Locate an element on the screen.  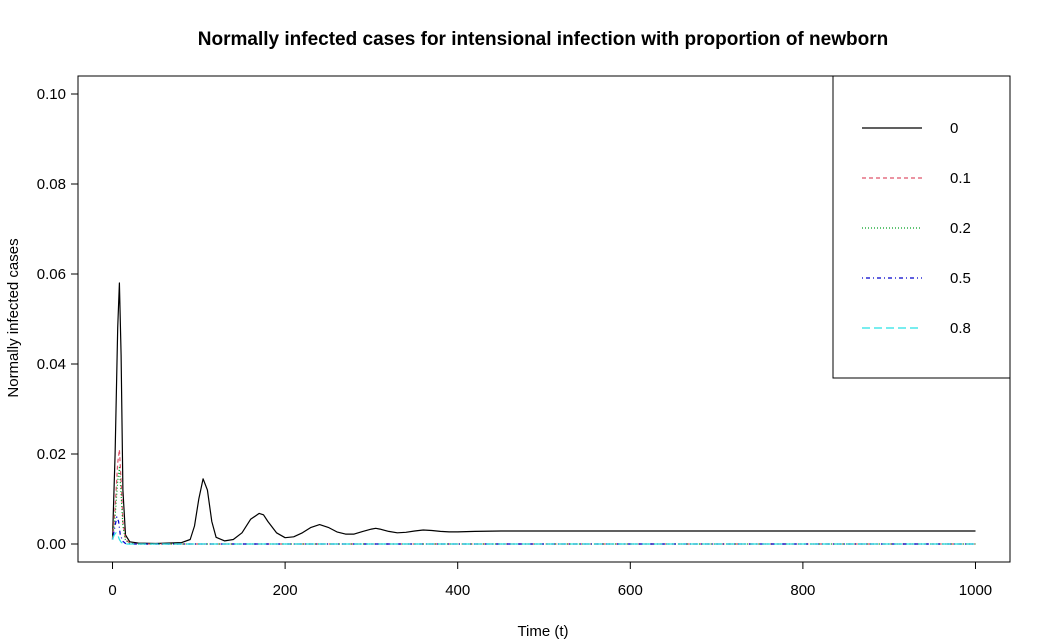
x-tick-label: 200 is located at coordinates (285, 590).